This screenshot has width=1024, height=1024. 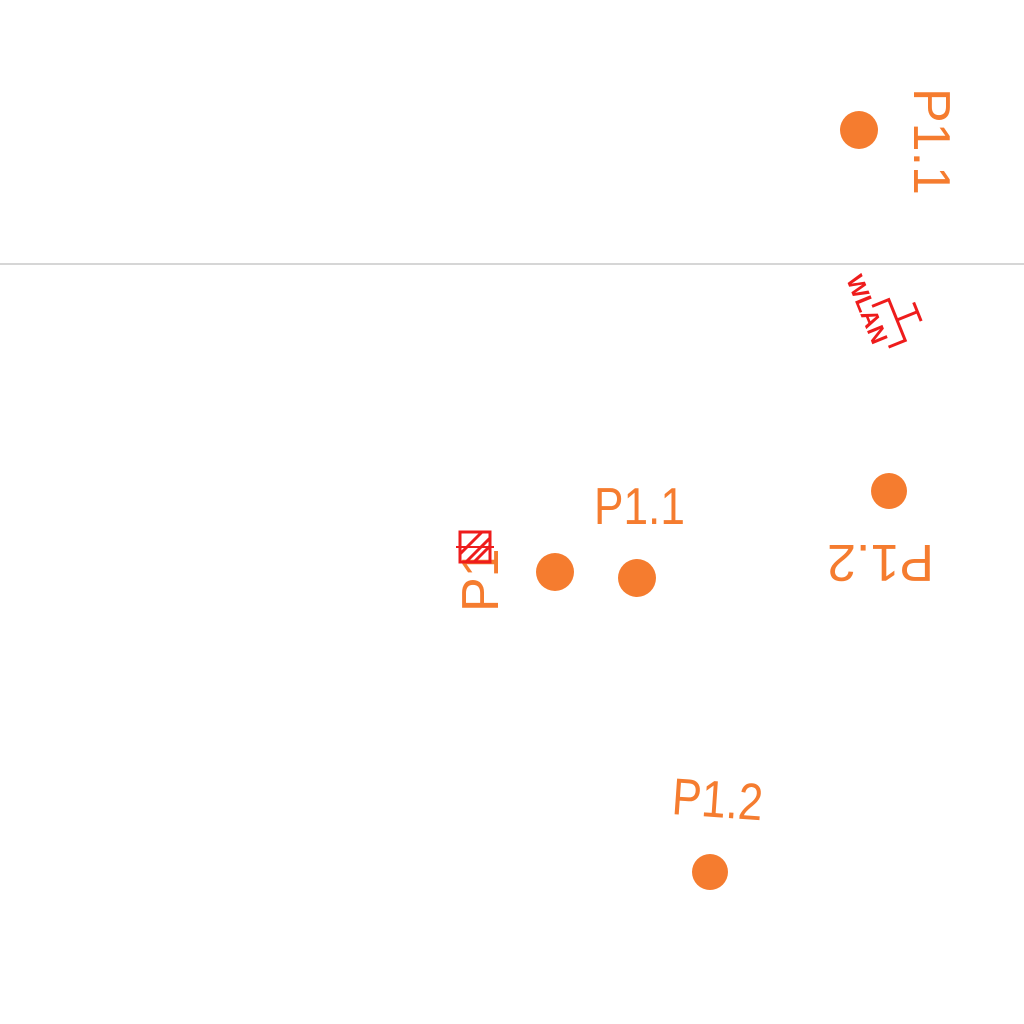 I want to click on point-p12-right, so click(x=889, y=491).